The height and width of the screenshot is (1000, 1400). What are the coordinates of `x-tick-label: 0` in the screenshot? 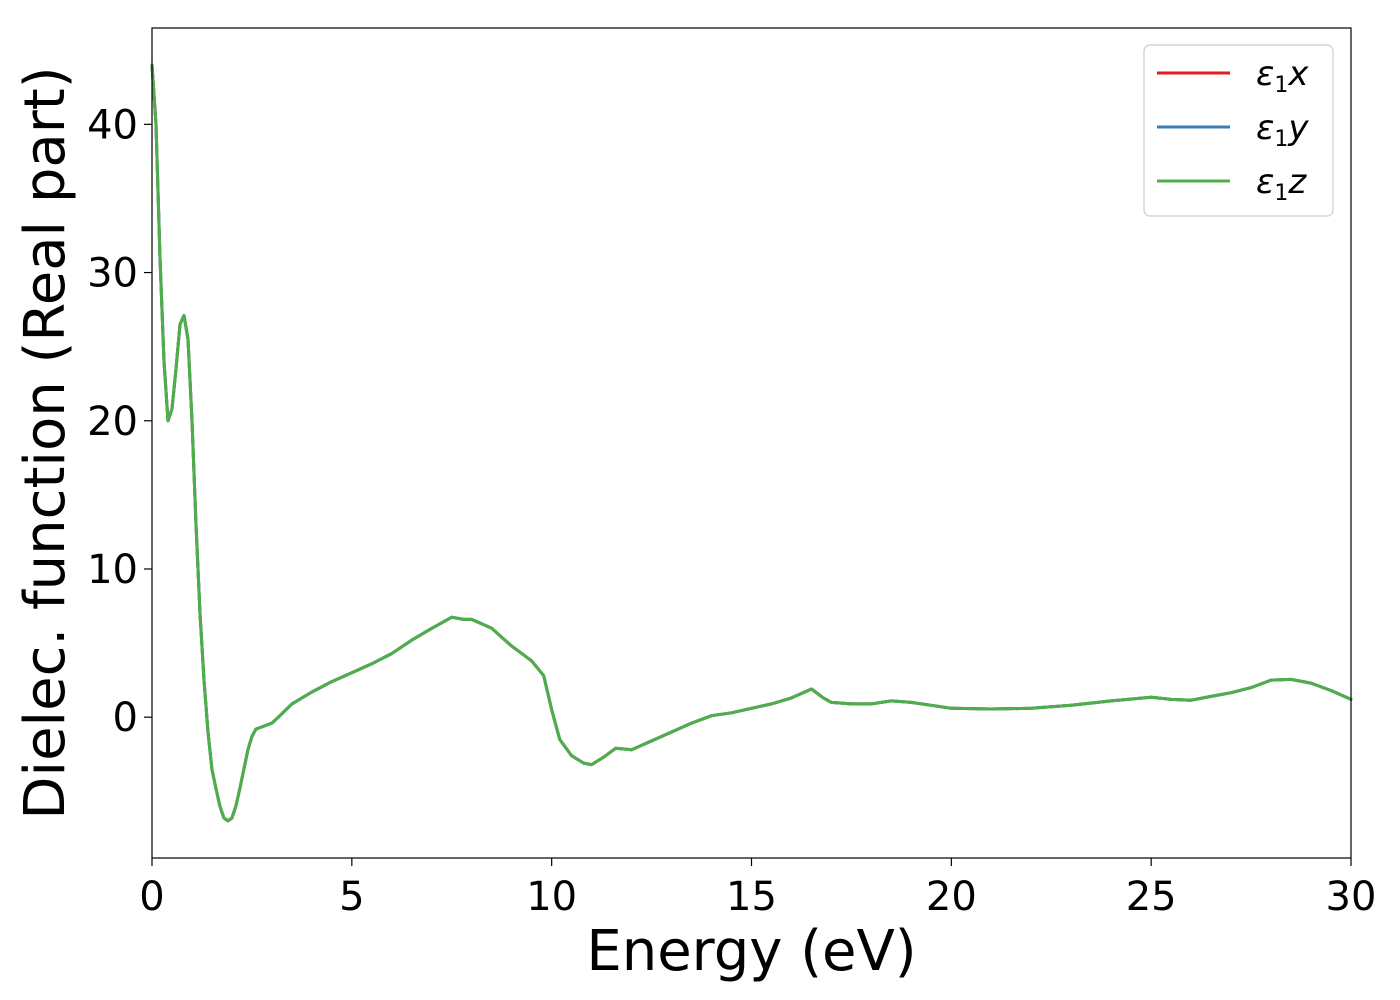 It's located at (151, 897).